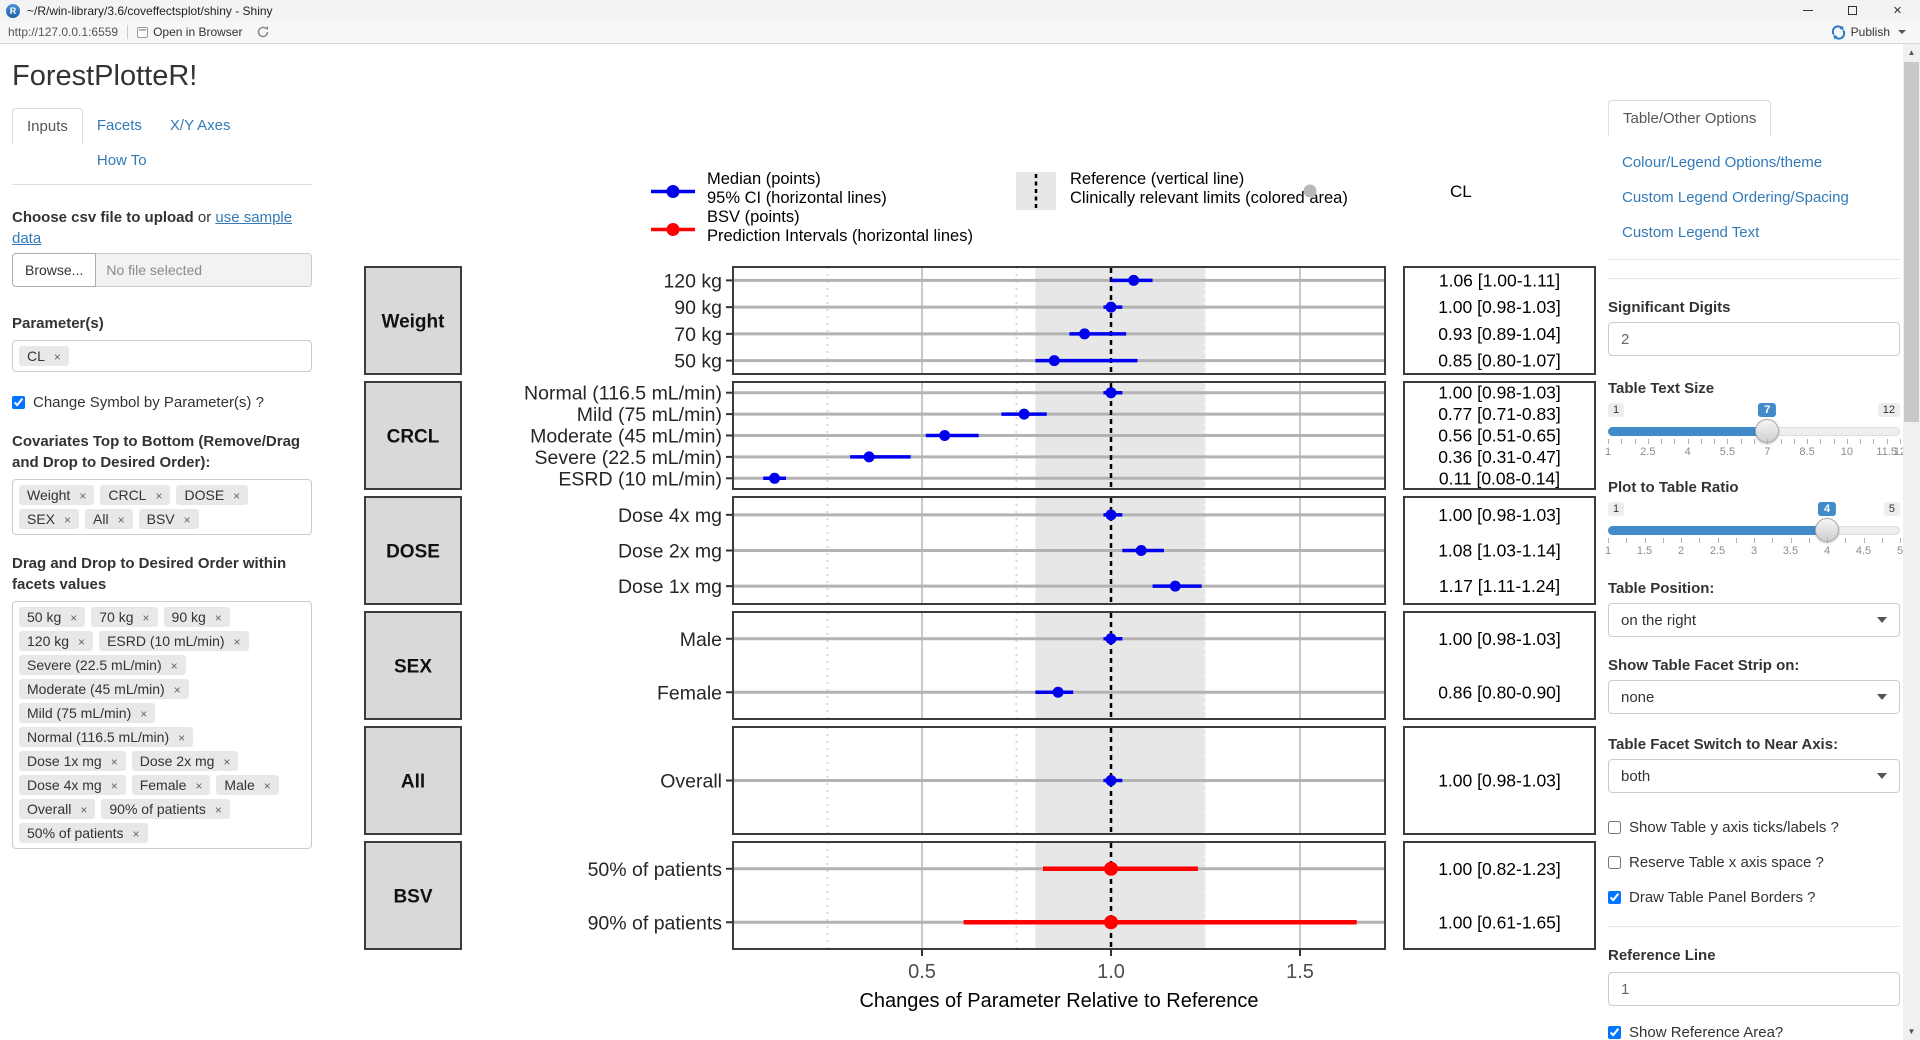 Image resolution: width=1920 pixels, height=1040 pixels. Describe the element at coordinates (49, 519) in the screenshot. I see `covariate-tag-sex: SEX ×` at that location.